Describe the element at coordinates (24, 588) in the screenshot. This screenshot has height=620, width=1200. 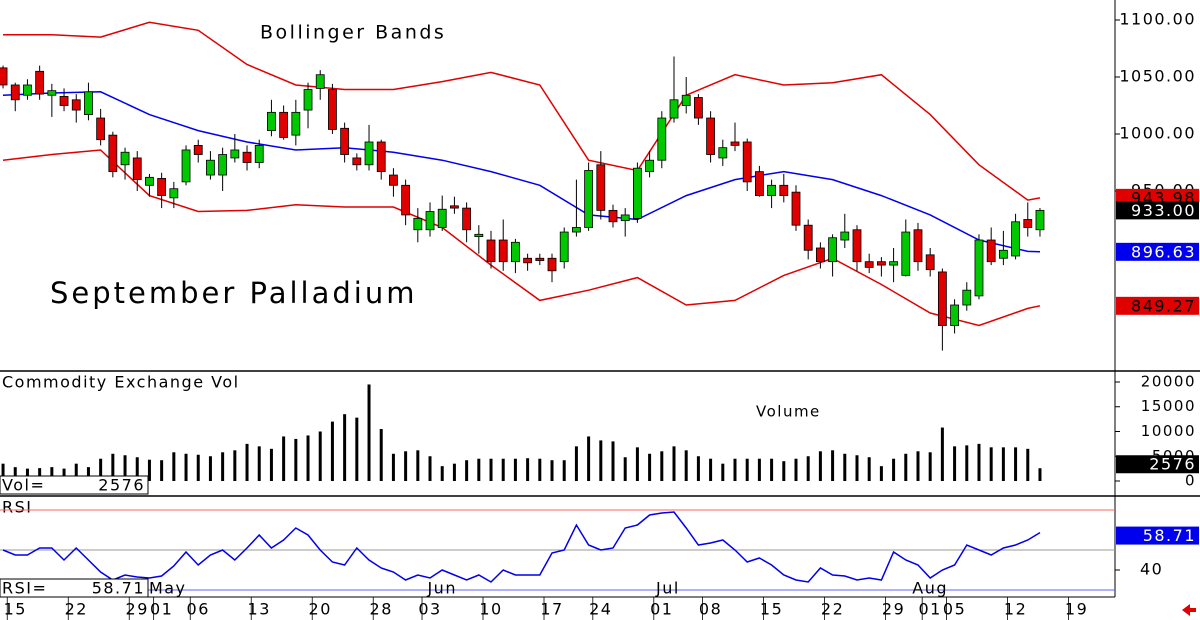
I see `rsi-box-label: RSI=` at that location.